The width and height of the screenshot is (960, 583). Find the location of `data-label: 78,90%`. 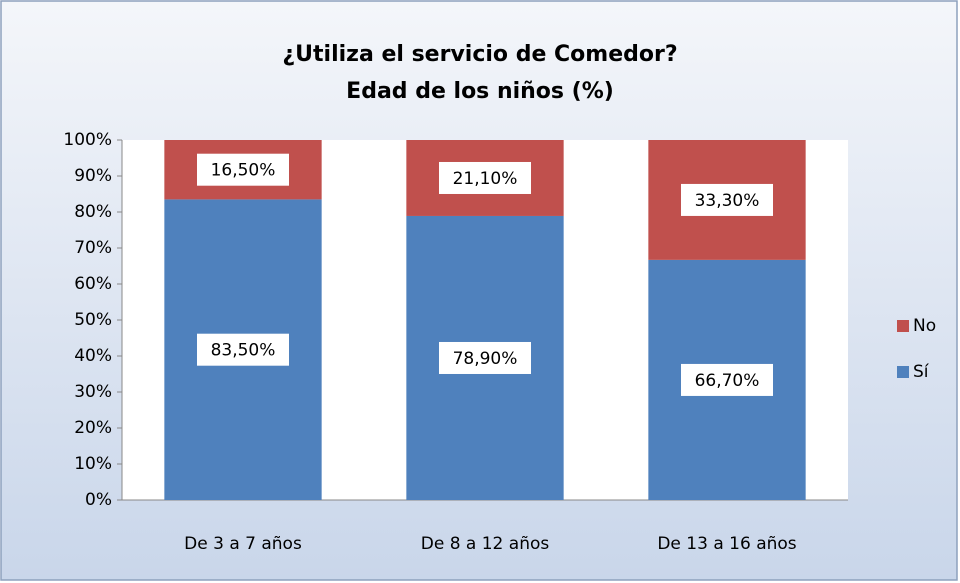

data-label: 78,90% is located at coordinates (485, 359).